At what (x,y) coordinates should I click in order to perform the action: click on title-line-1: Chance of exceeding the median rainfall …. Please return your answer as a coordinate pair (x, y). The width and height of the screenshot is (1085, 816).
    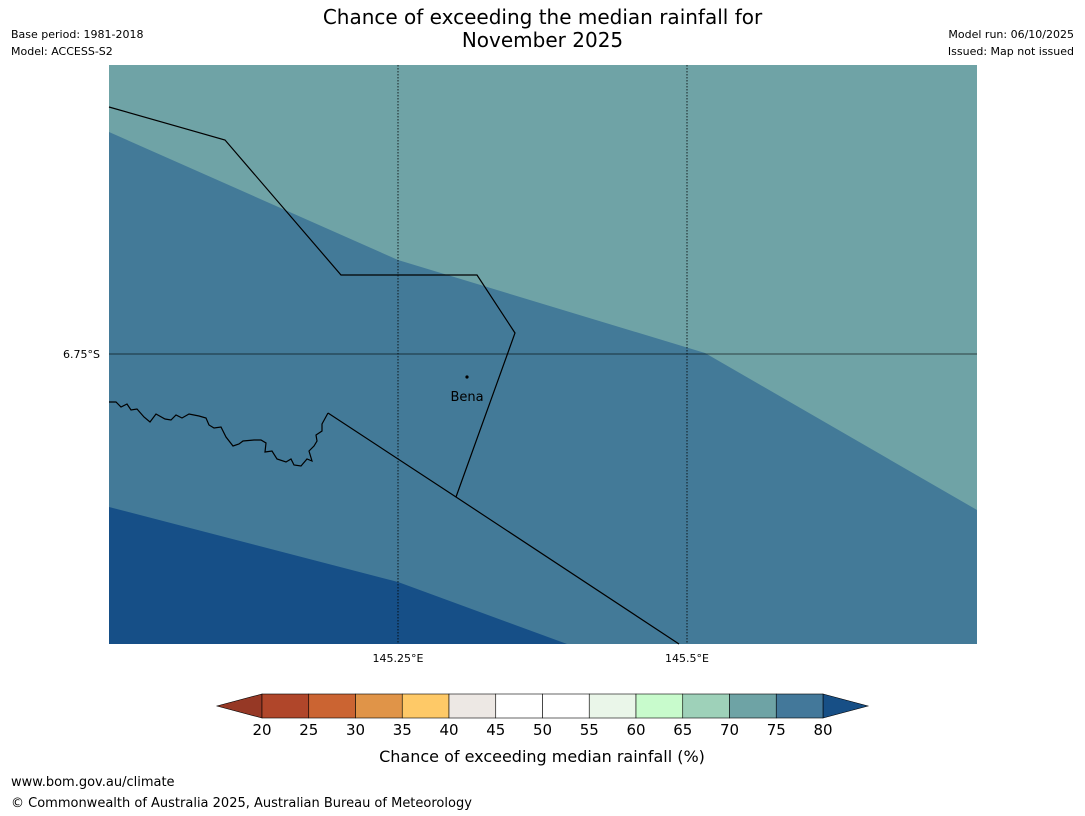
    Looking at the image, I should click on (542, 17).